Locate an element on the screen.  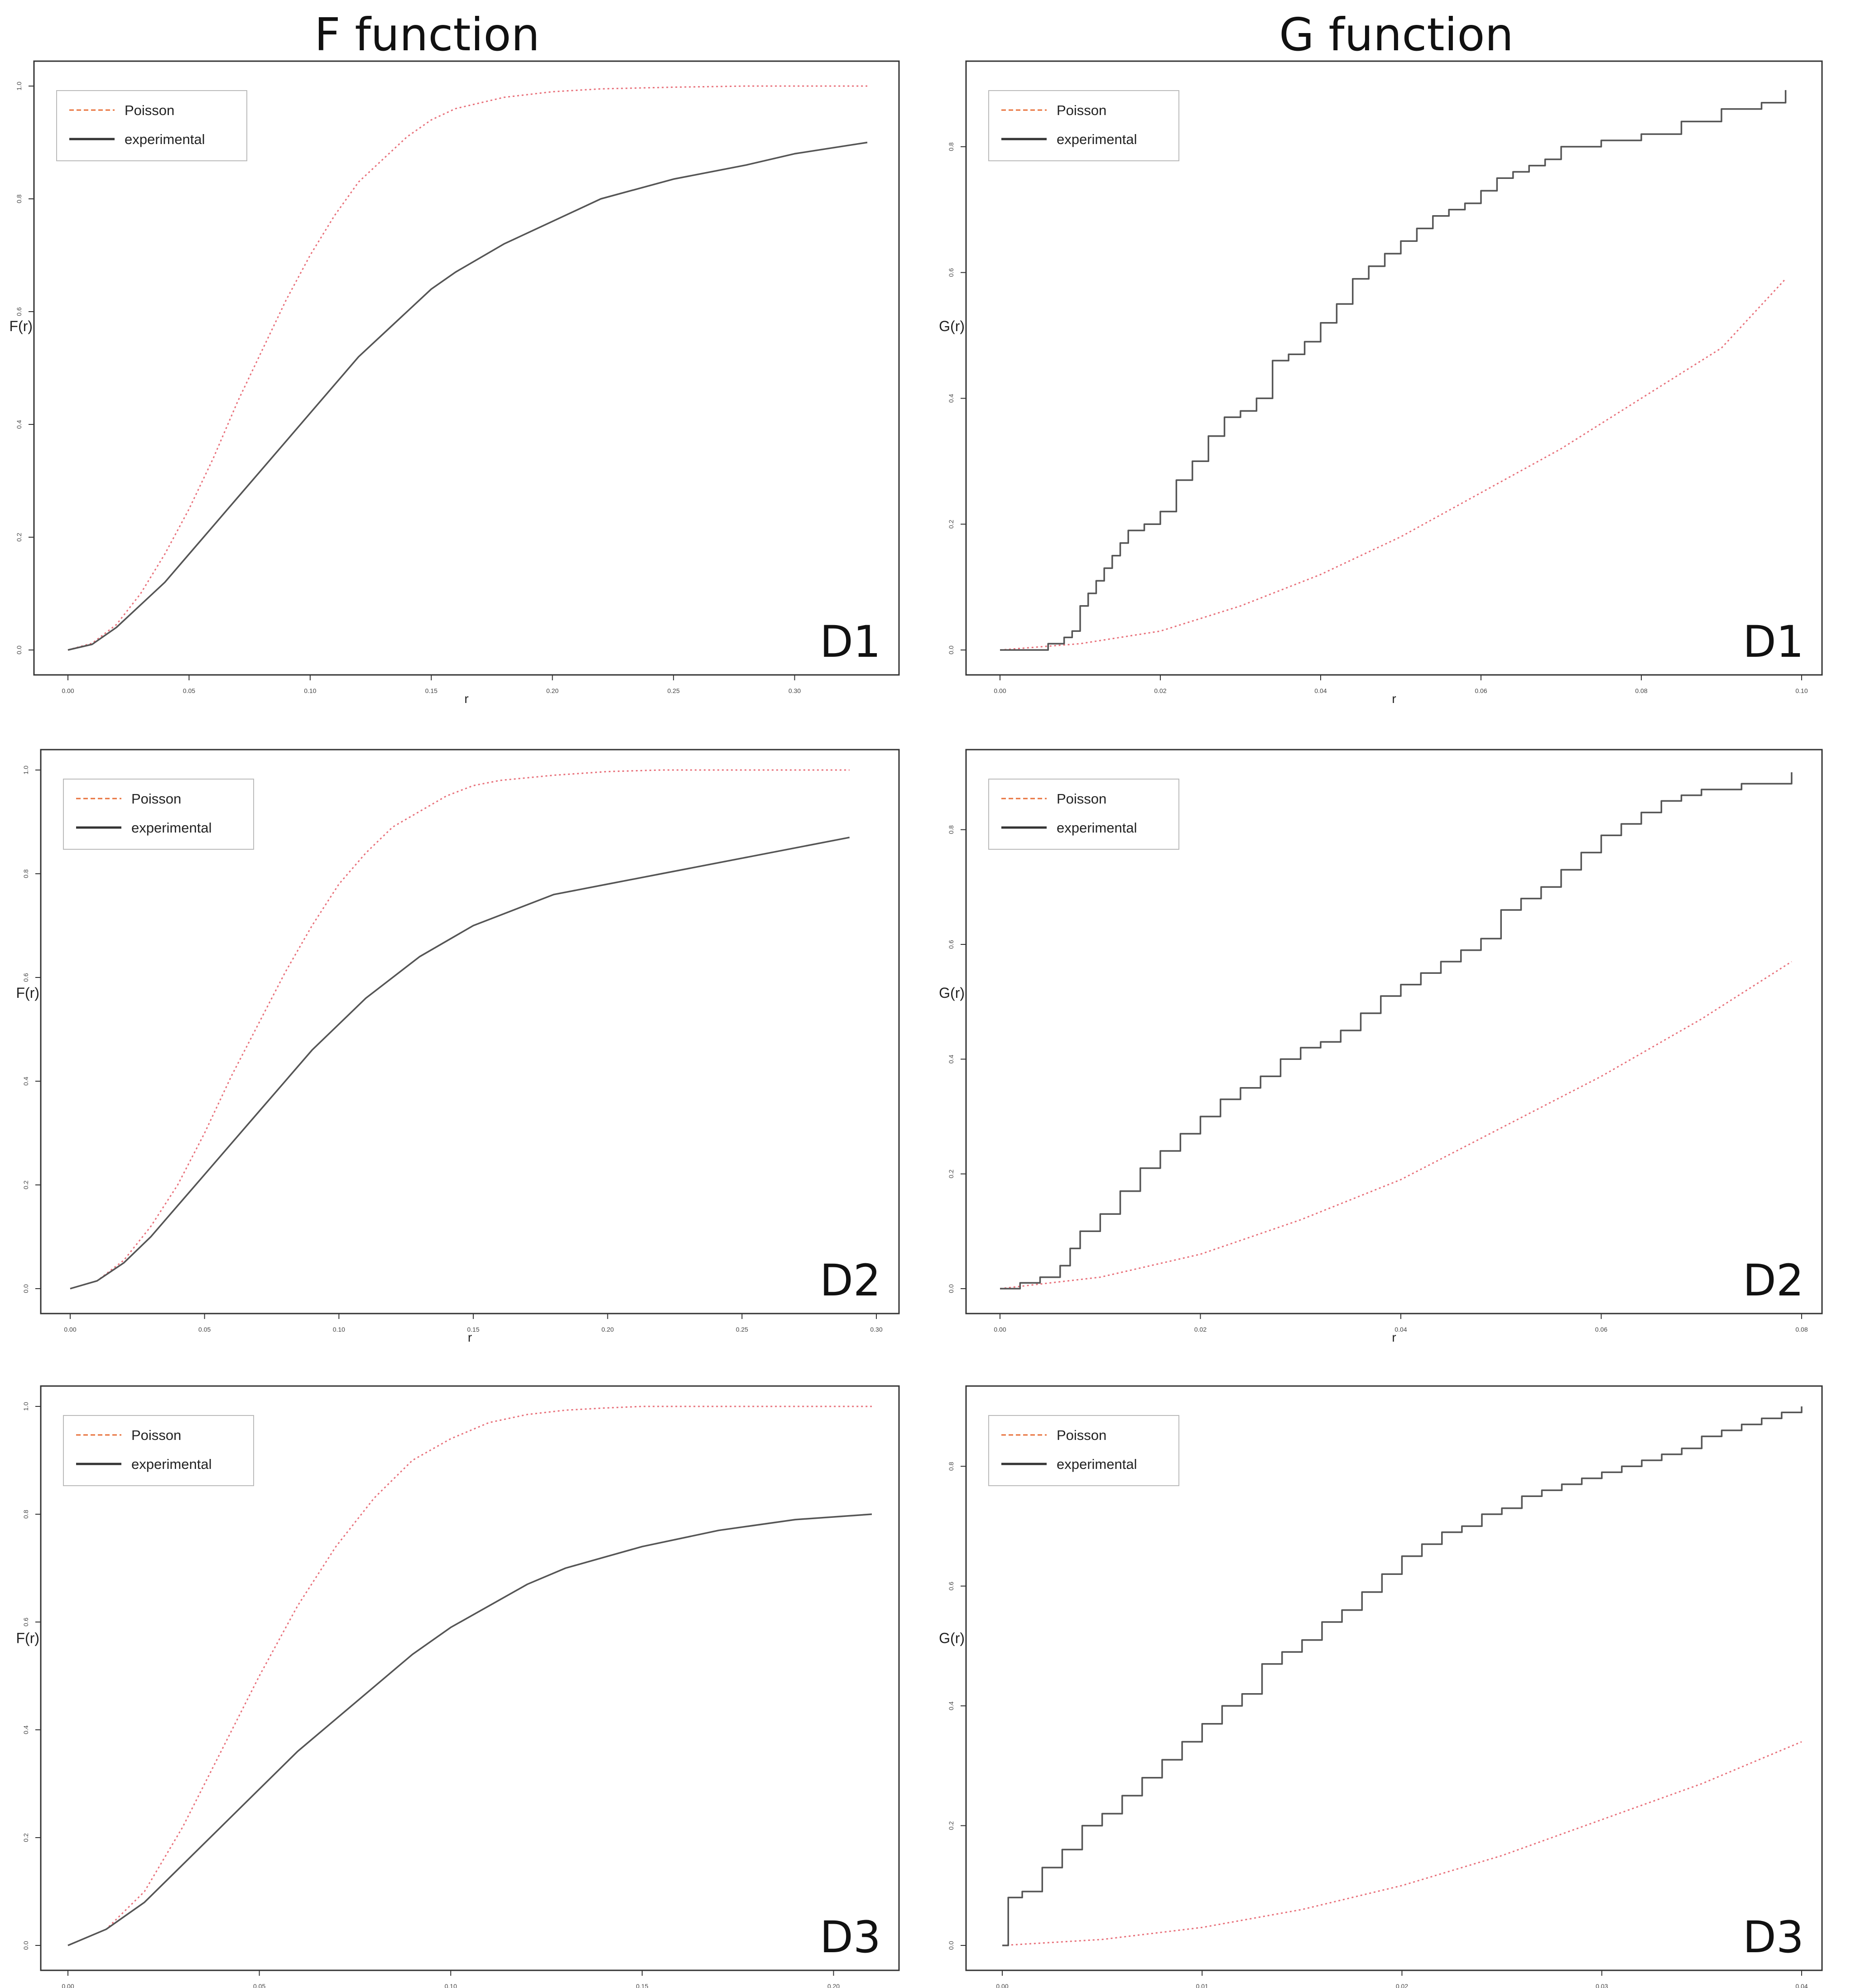
x-tick-label: 0.25 is located at coordinates (742, 1329).